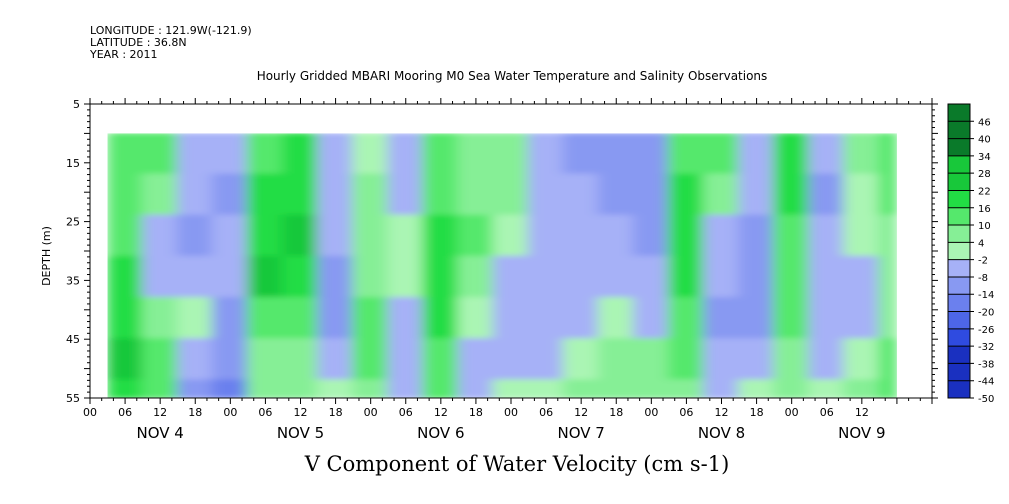  Describe the element at coordinates (984, 226) in the screenshot. I see `colorbar-label: 10` at that location.